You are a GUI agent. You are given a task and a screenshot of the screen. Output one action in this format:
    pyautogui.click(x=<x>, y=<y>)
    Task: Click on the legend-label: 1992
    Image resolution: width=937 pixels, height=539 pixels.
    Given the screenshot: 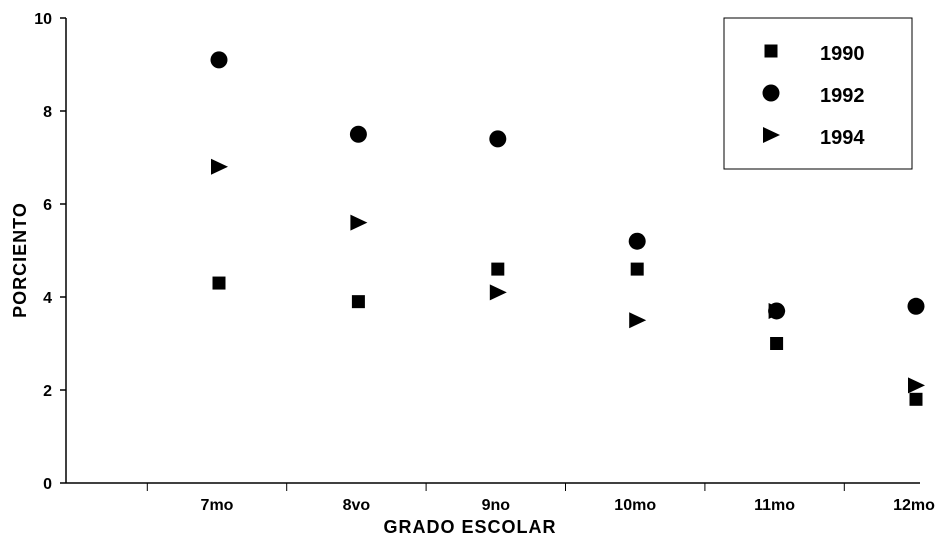 What is the action you would take?
    pyautogui.click(x=842, y=96)
    